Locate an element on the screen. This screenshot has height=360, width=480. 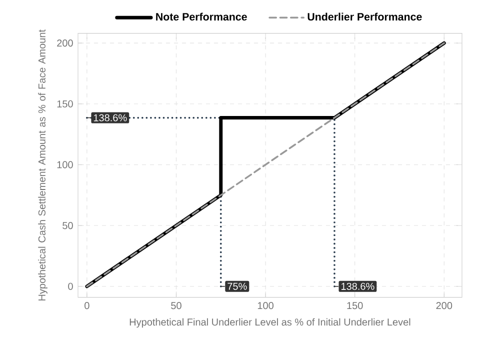
y-tick-label: 0 is located at coordinates (70, 286).